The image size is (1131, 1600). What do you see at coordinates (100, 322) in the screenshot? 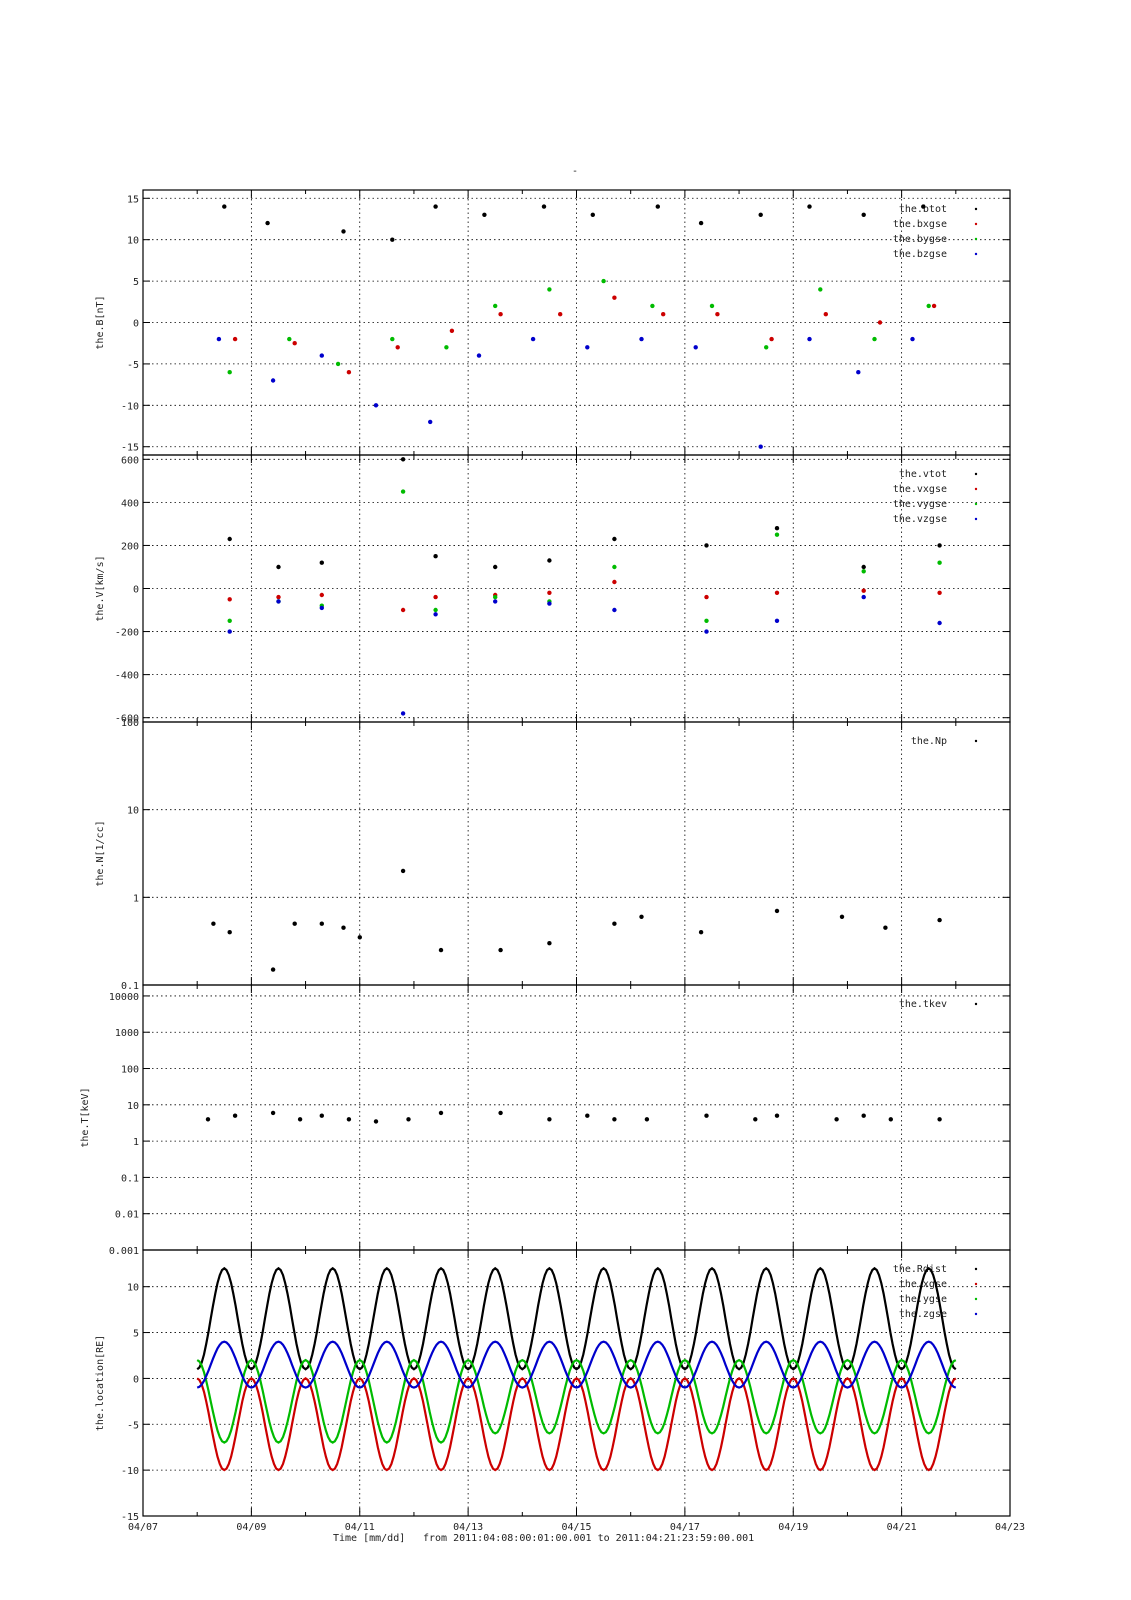
I see `y-axis-label: the.B[nT]` at bounding box center [100, 322].